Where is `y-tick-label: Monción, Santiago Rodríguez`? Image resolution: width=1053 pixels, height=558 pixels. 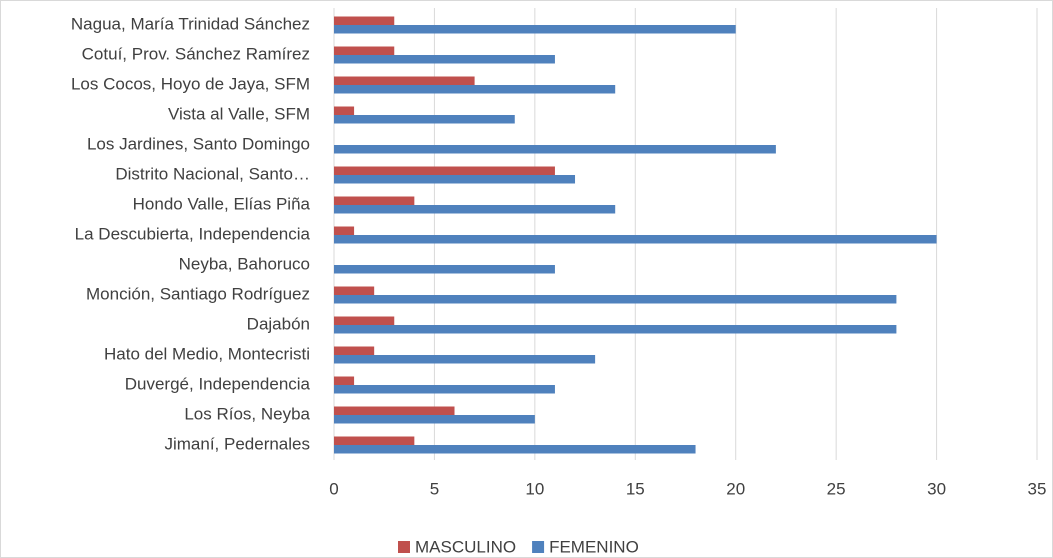 y-tick-label: Monción, Santiago Rodríguez is located at coordinates (198, 293).